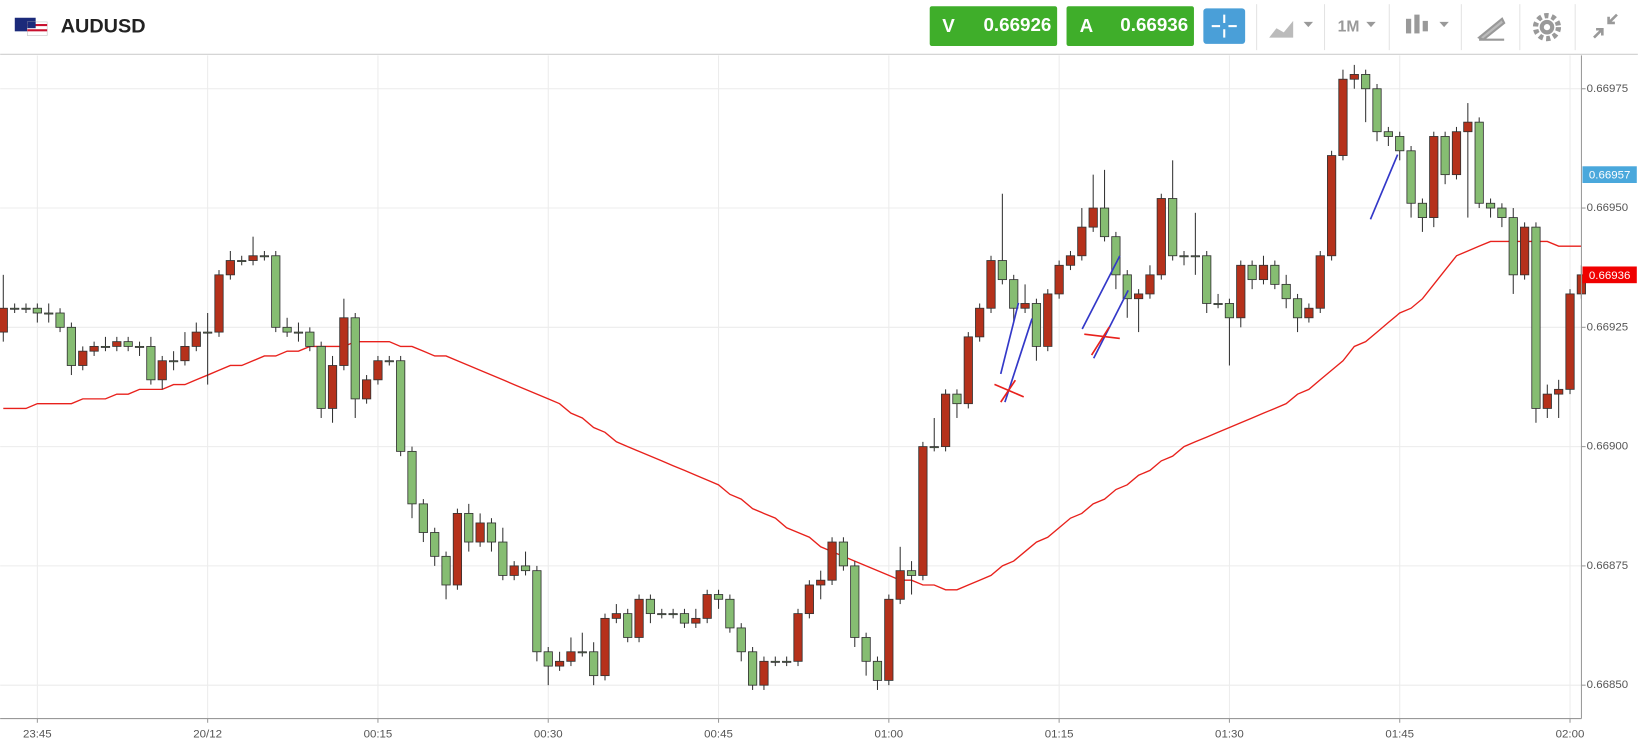 Image resolution: width=1638 pixels, height=752 pixels. I want to click on chart-type-button, so click(1291, 29).